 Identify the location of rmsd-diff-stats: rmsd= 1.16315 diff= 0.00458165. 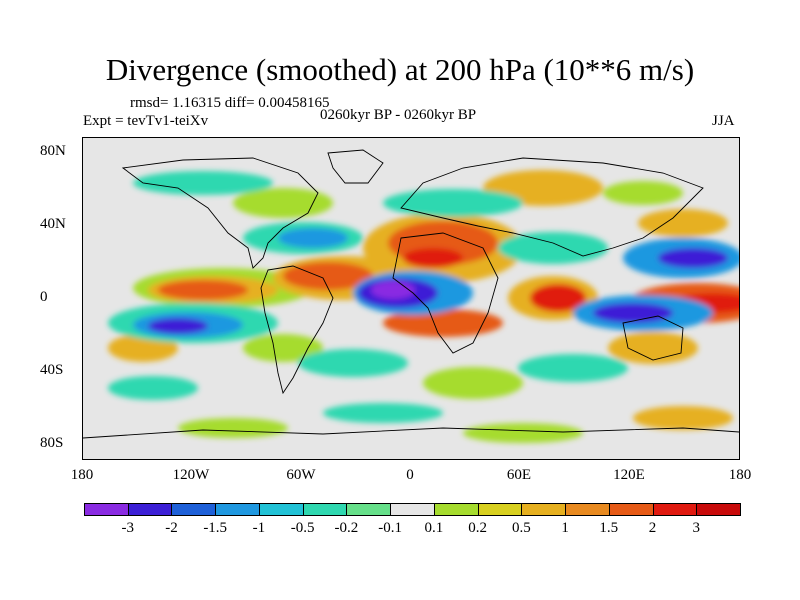
(230, 103).